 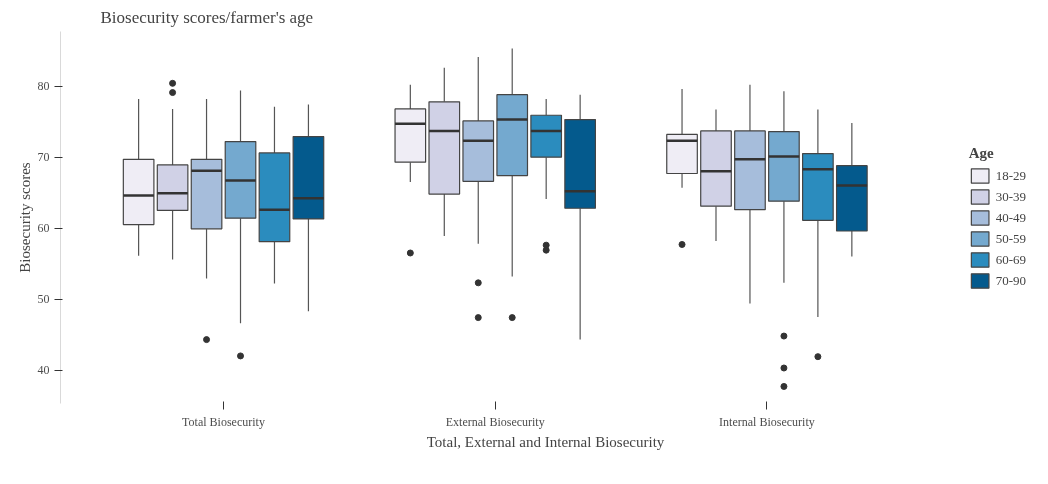 What do you see at coordinates (767, 421) in the screenshot?
I see `x-tick-label: Internal Biosecurity` at bounding box center [767, 421].